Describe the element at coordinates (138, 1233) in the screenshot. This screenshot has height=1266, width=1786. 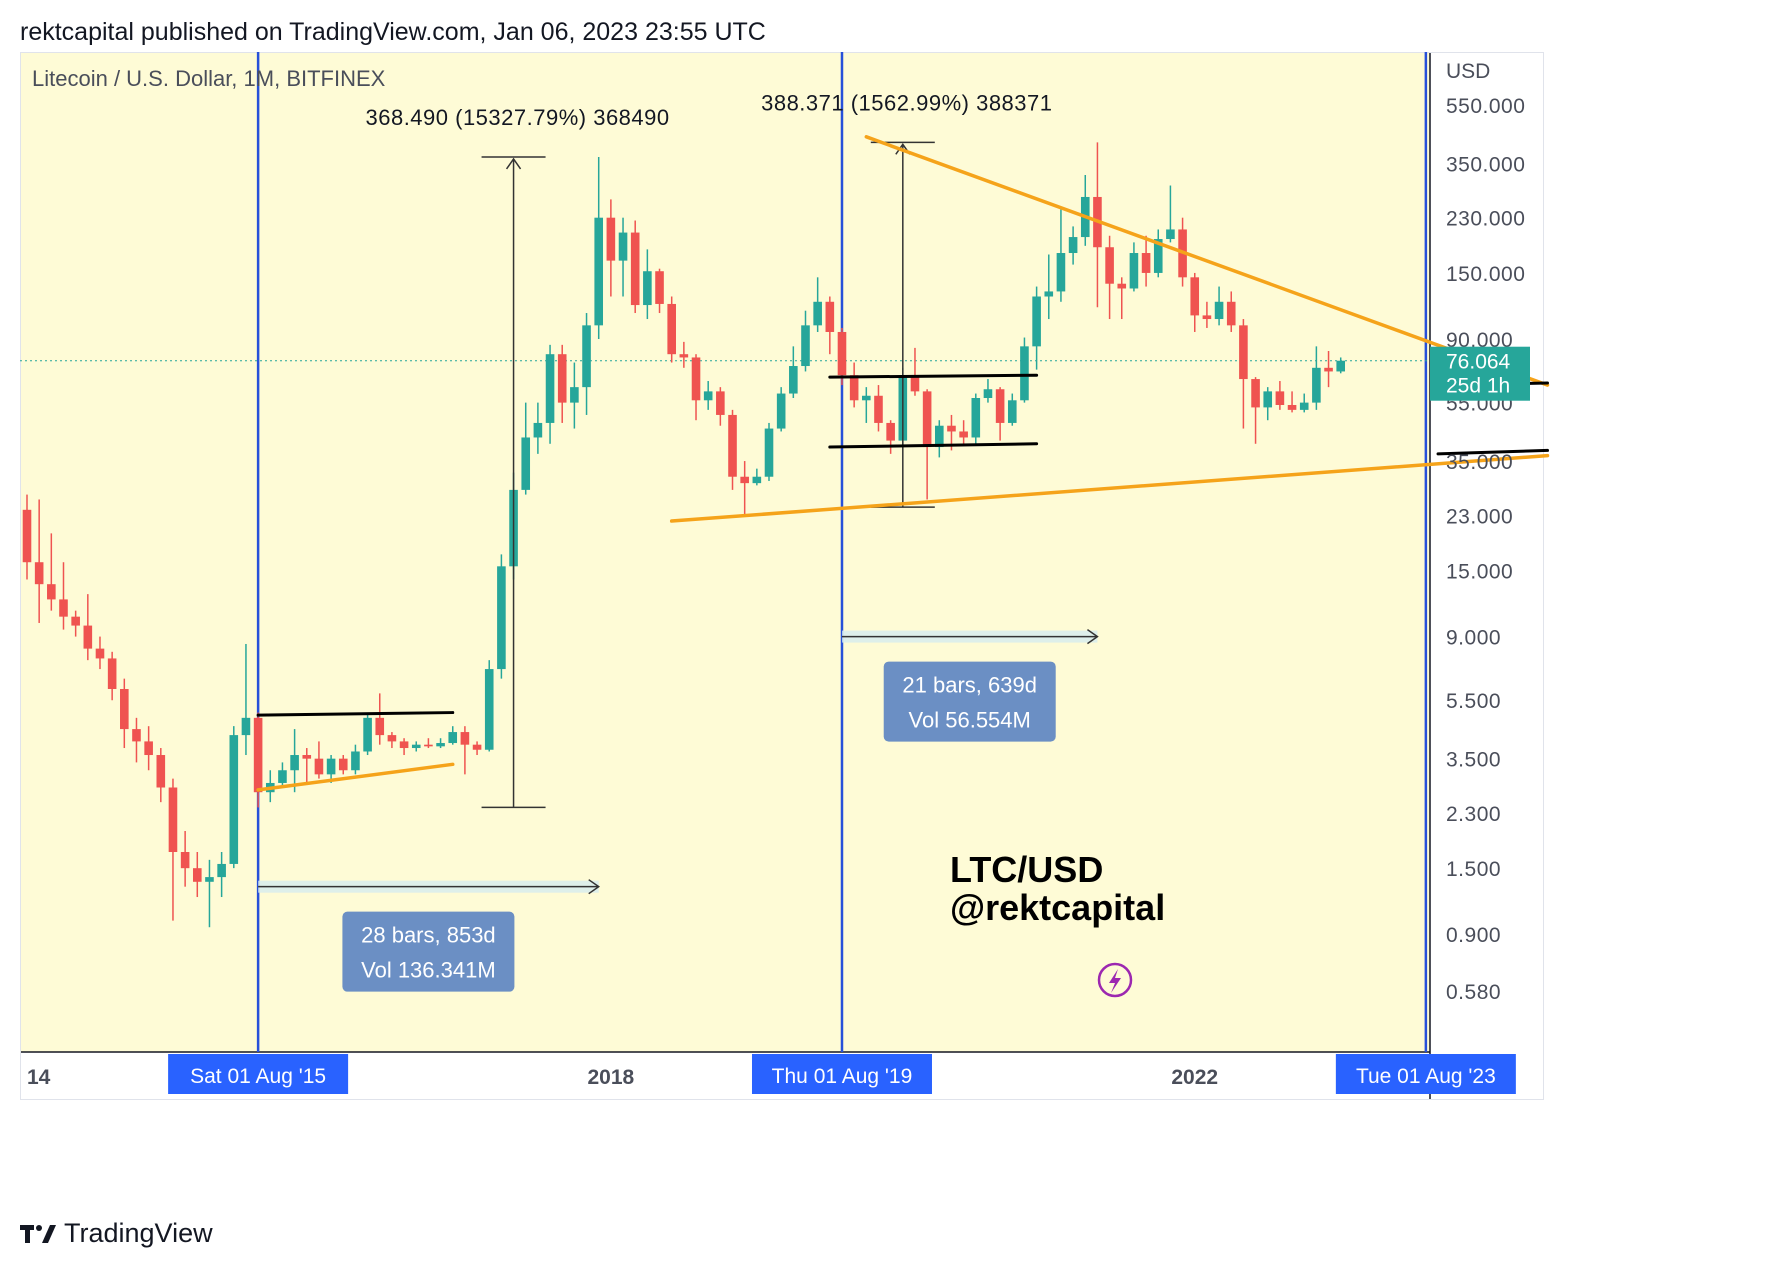
I see `brand-name: TradingView` at that location.